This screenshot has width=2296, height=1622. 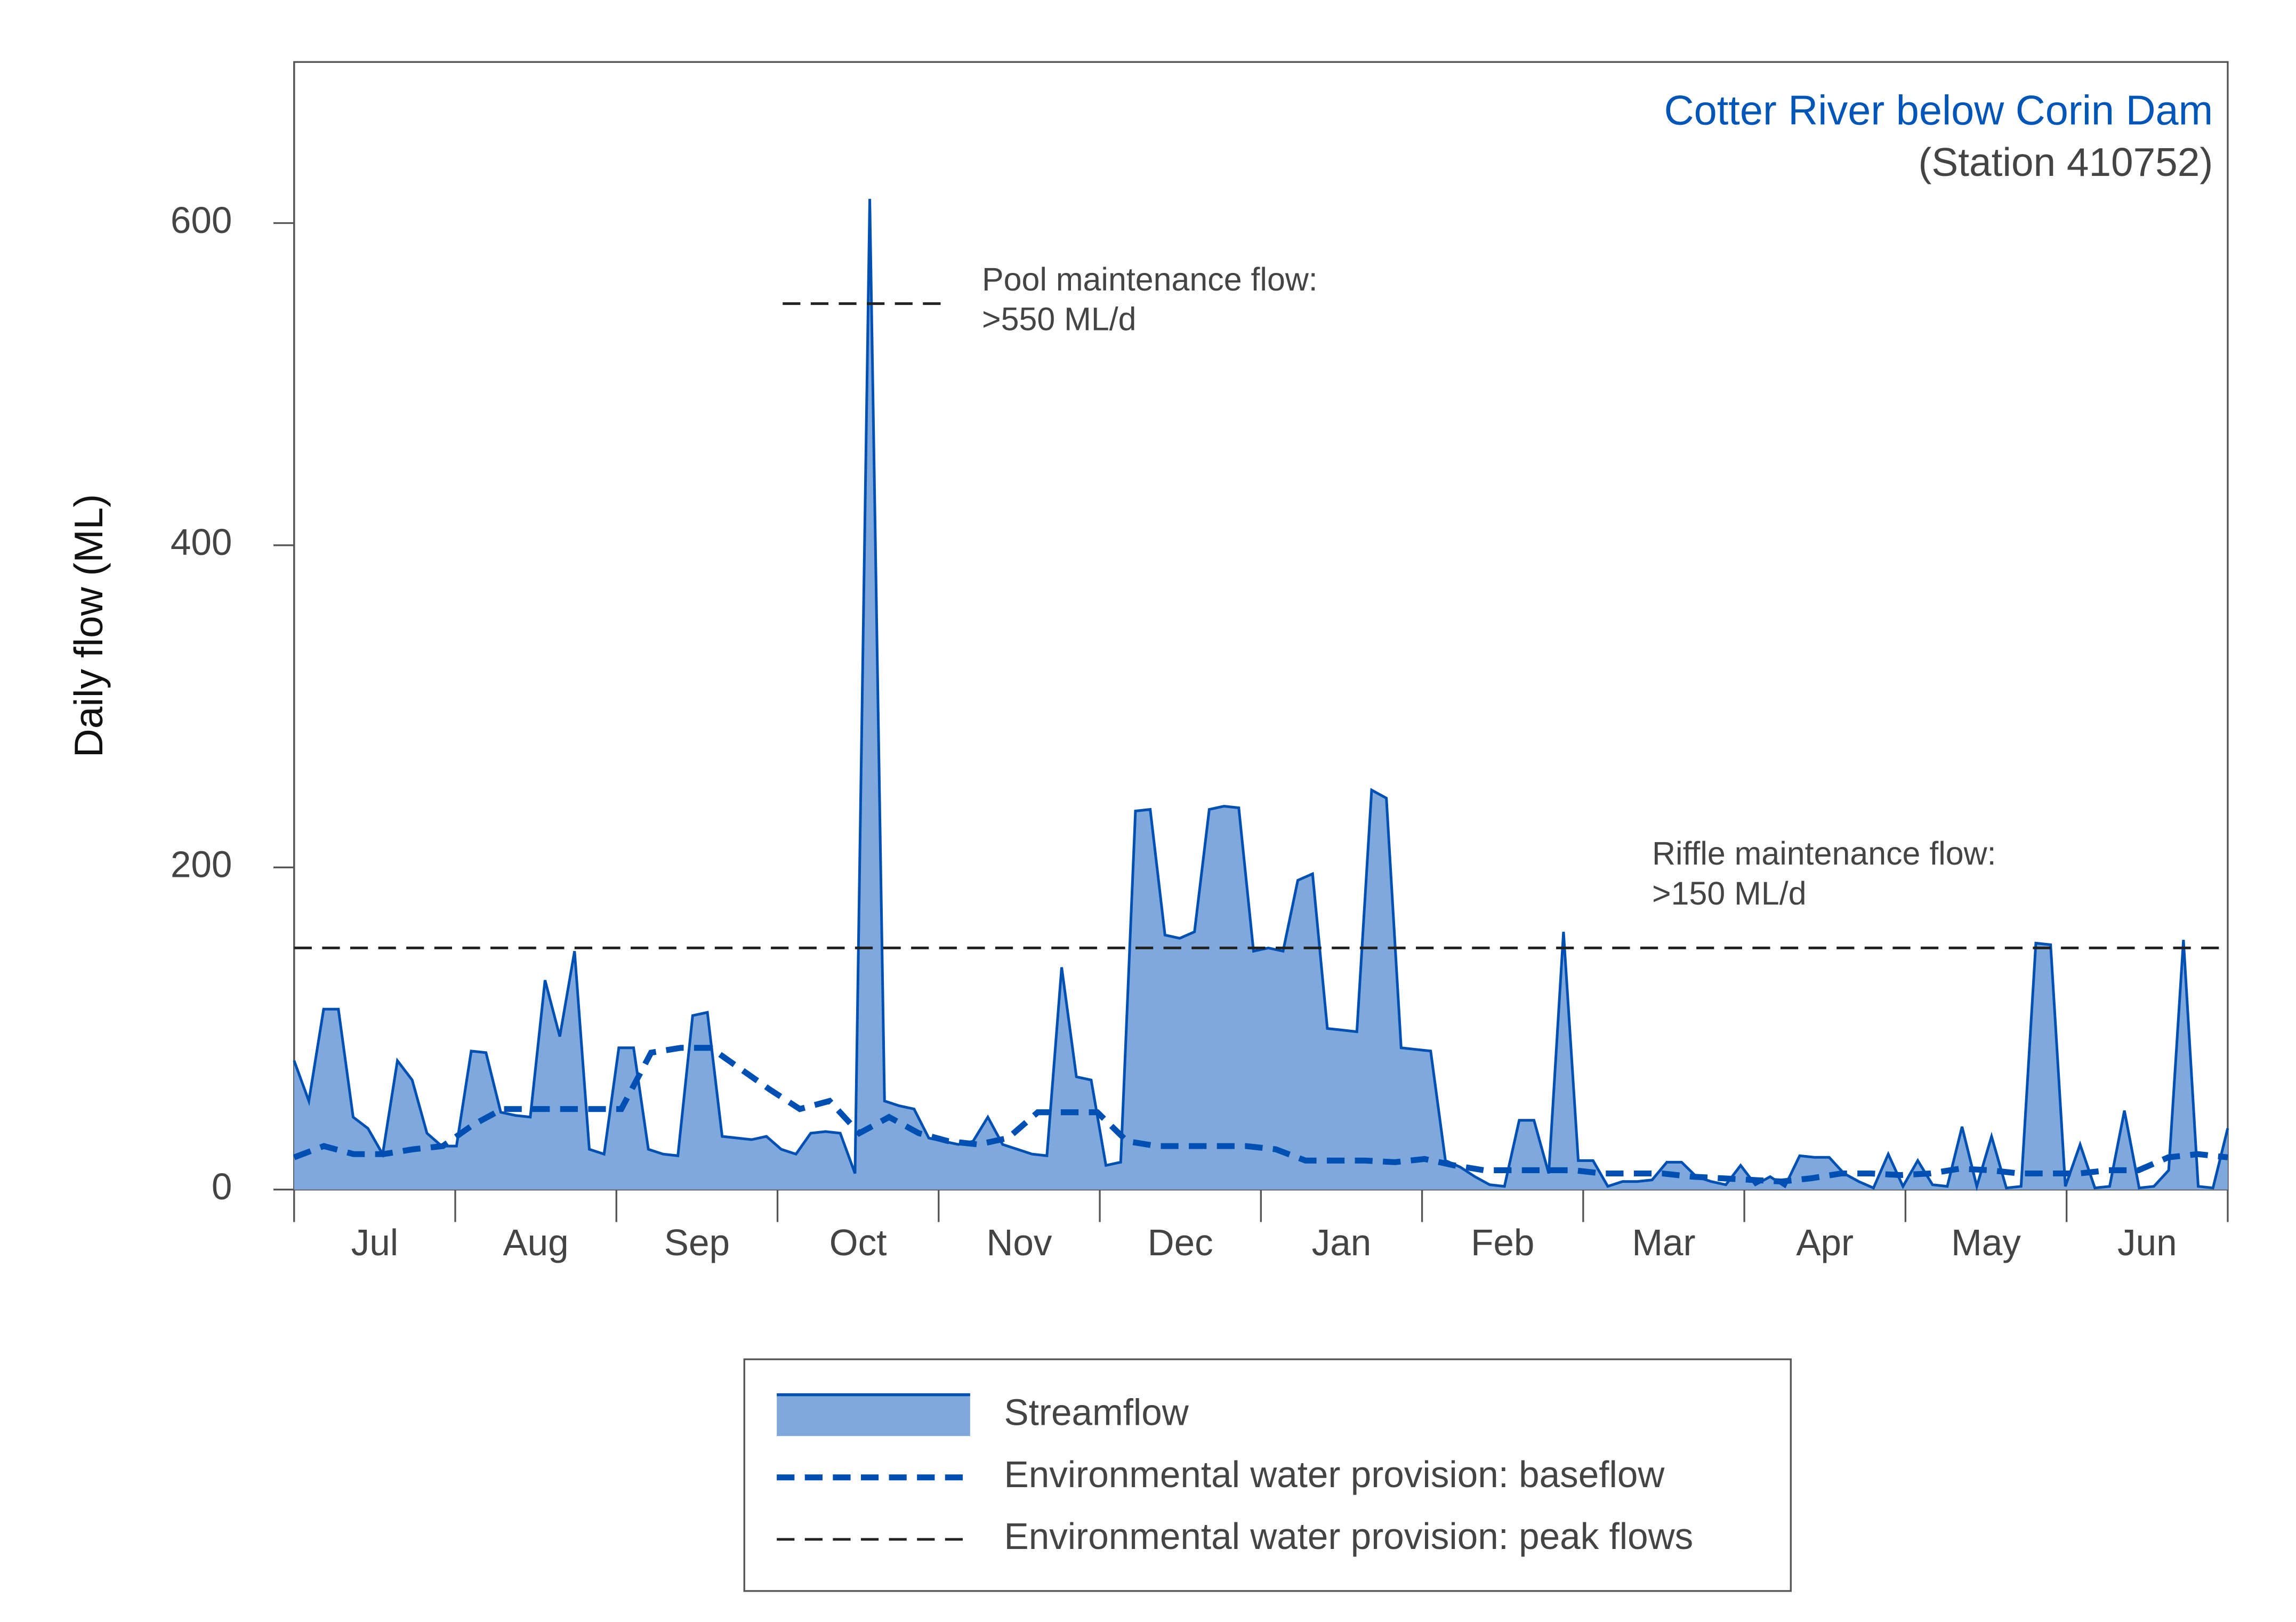 I want to click on legend-label: Streamflow, so click(x=1096, y=1412).